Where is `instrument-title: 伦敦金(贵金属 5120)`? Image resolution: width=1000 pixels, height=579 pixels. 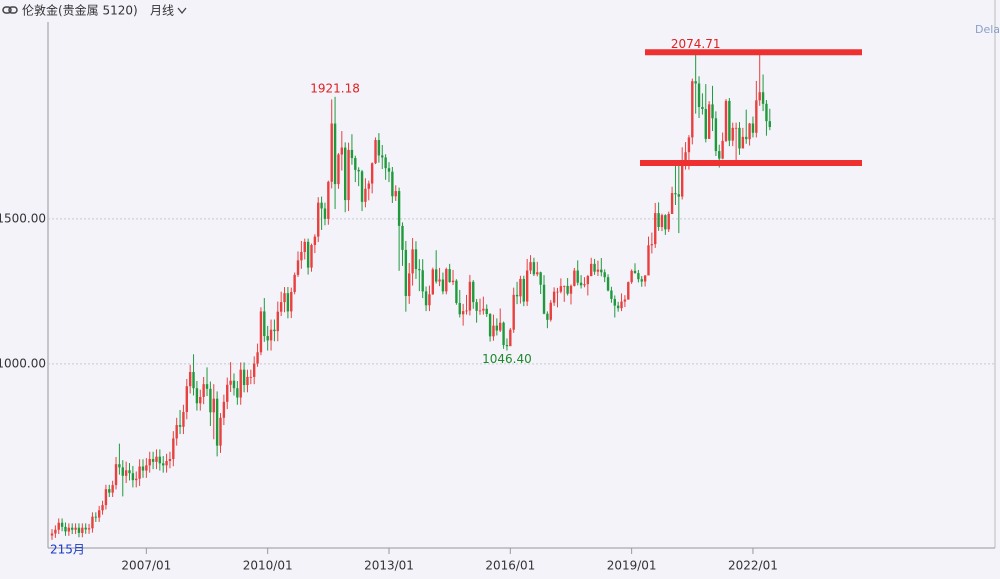
instrument-title: 伦敦金(贵金属 5120) is located at coordinates (80, 10).